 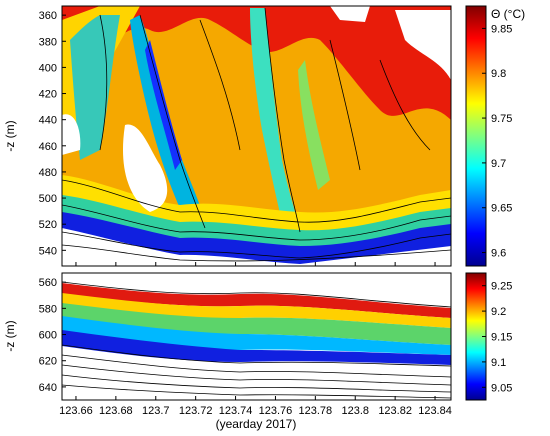 I want to click on x-axis-label: (yearday 2017), so click(x=256, y=424).